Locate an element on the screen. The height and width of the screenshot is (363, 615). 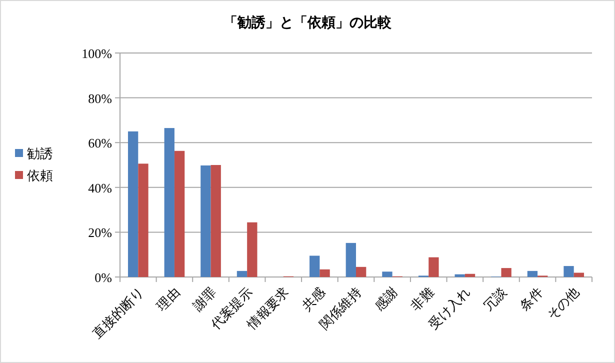
x-tick-label: 冗談 is located at coordinates (495, 299).